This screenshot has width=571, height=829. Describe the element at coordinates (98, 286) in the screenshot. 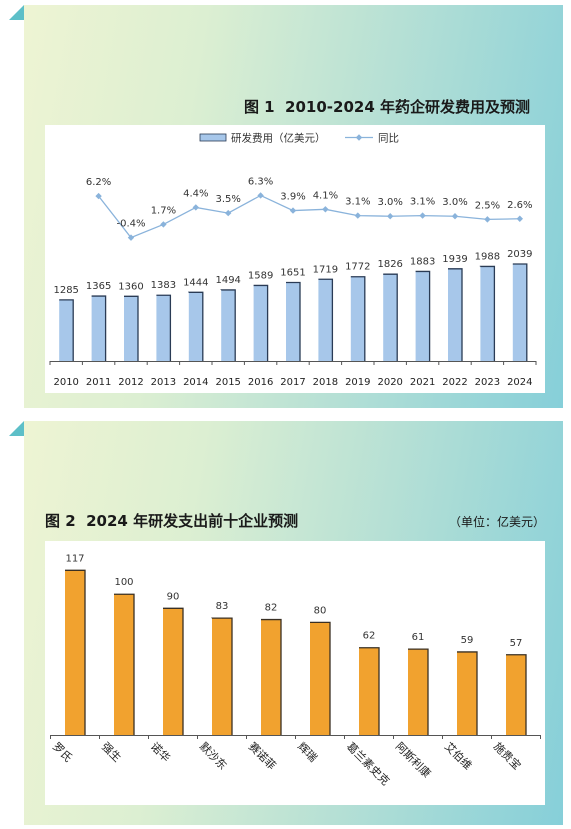

I see `bar-value-label: 1365` at that location.